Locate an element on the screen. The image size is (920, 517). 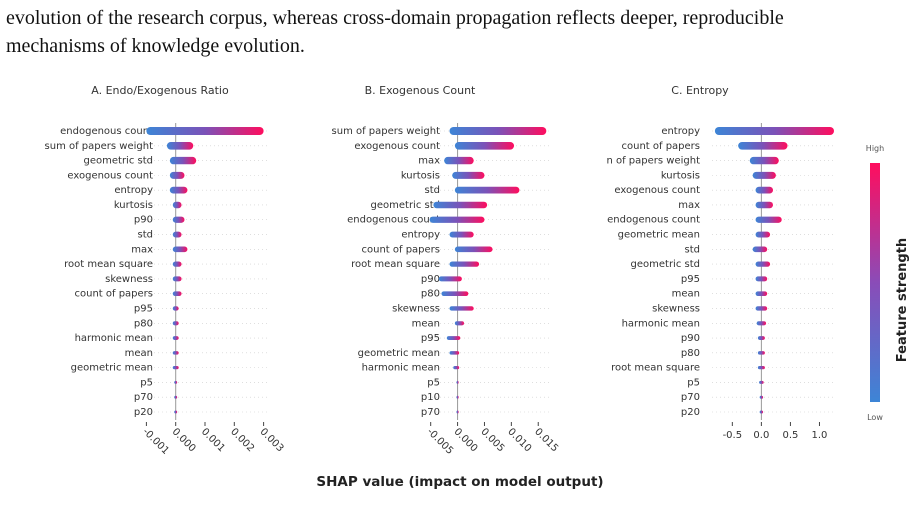
colorbar-low: Low is located at coordinates (875, 417).